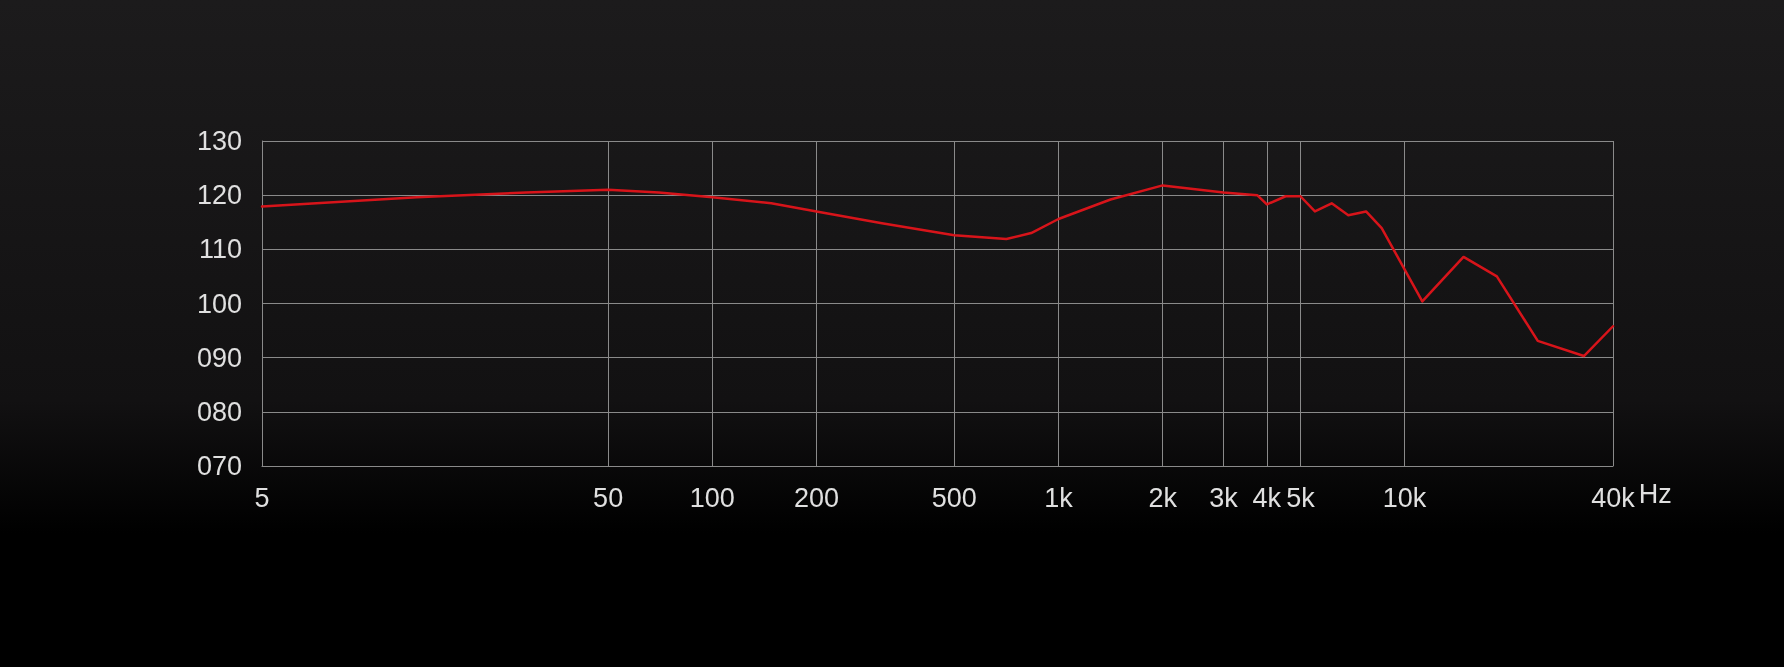  Describe the element at coordinates (1267, 497) in the screenshot. I see `x-tick-label: 4k` at that location.